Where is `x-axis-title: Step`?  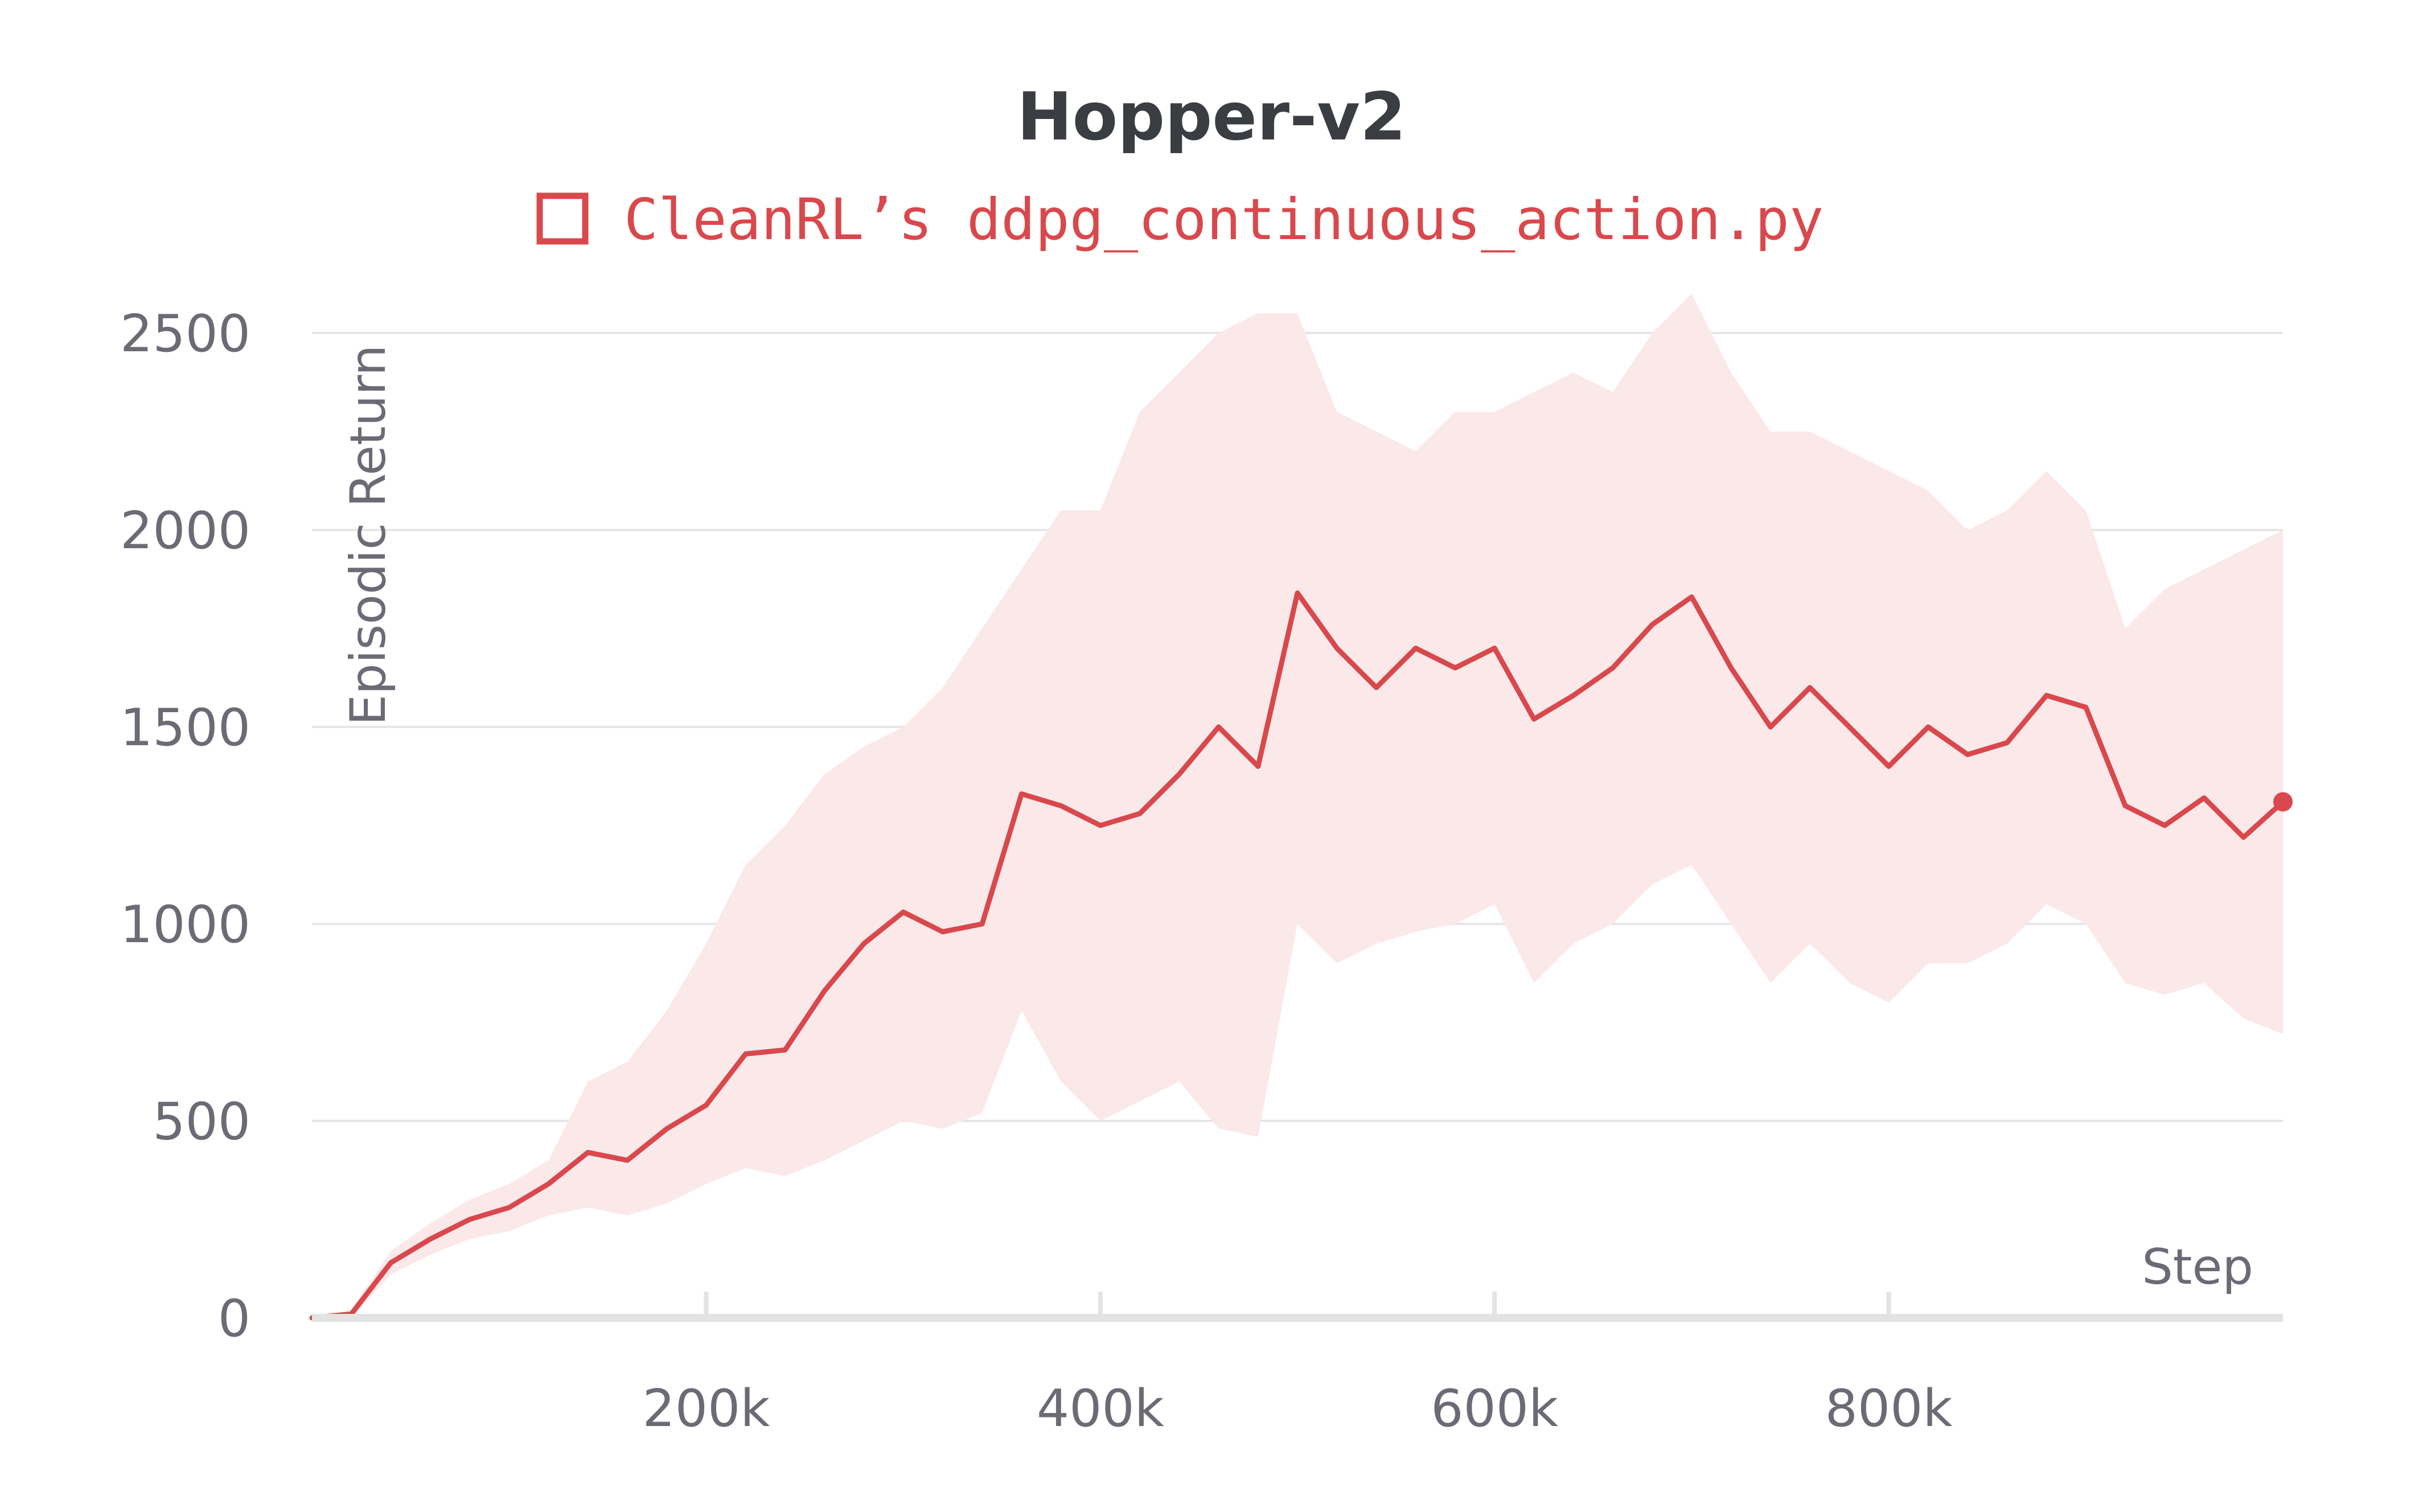 x-axis-title: Step is located at coordinates (2197, 1267).